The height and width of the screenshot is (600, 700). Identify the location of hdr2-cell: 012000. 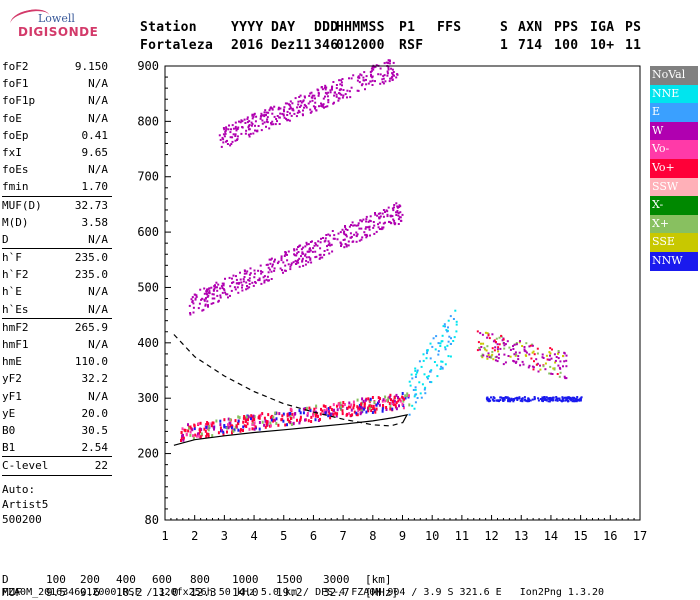
(360, 45).